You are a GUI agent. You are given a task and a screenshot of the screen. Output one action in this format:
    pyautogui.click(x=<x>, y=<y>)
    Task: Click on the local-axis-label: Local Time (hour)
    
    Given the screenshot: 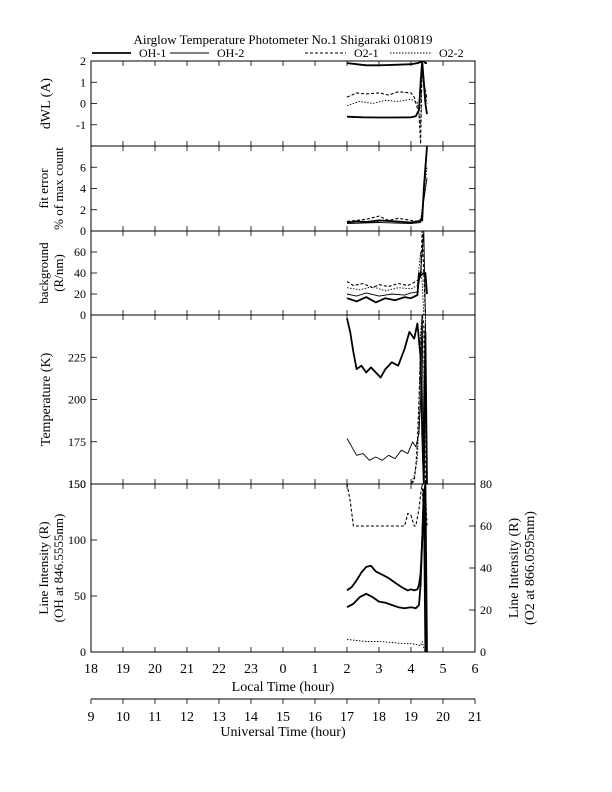 What is the action you would take?
    pyautogui.click(x=283, y=687)
    